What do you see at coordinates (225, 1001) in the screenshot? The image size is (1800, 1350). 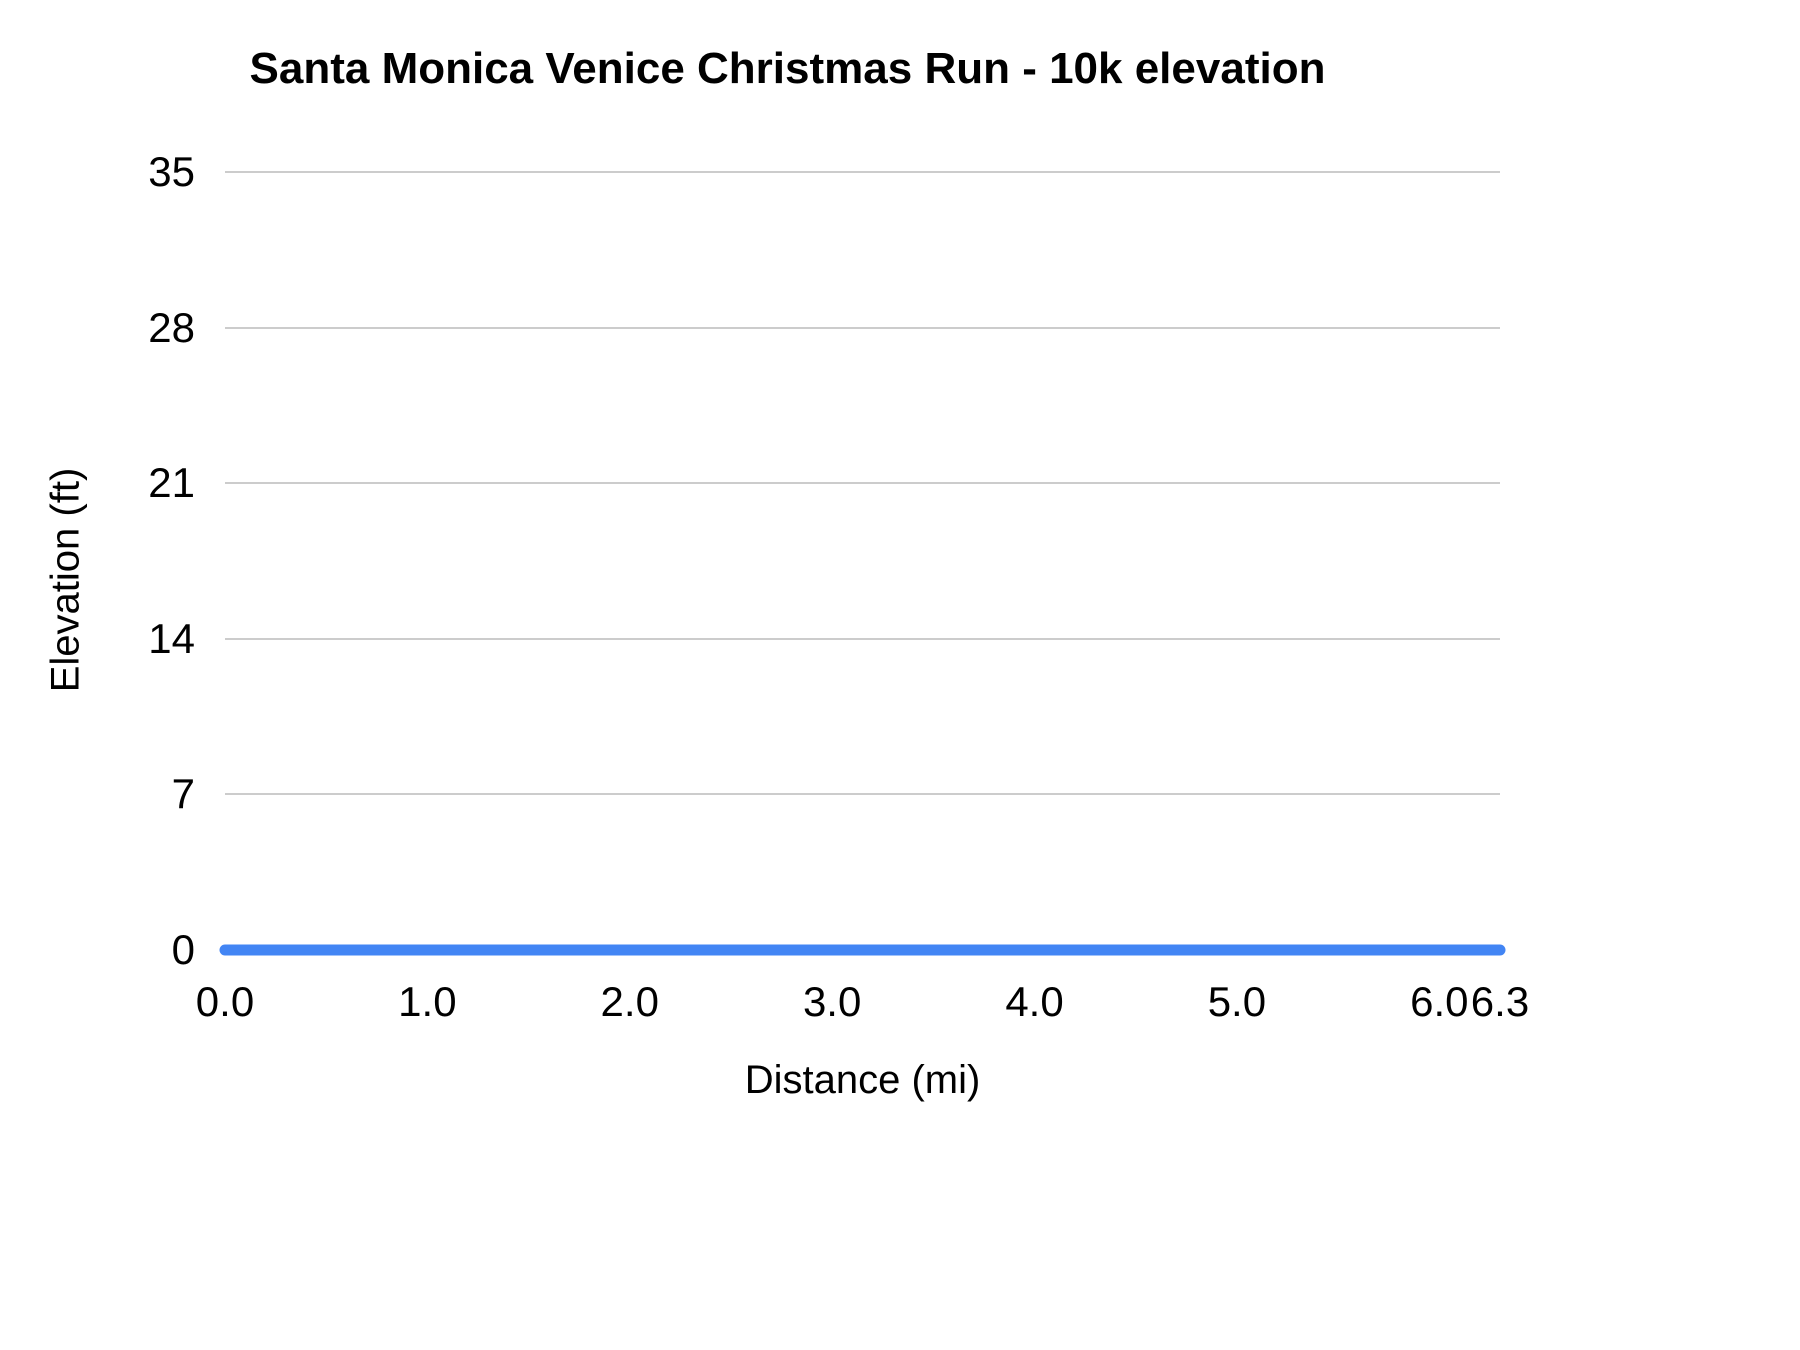 I see `x-tick-label: 0.0` at bounding box center [225, 1001].